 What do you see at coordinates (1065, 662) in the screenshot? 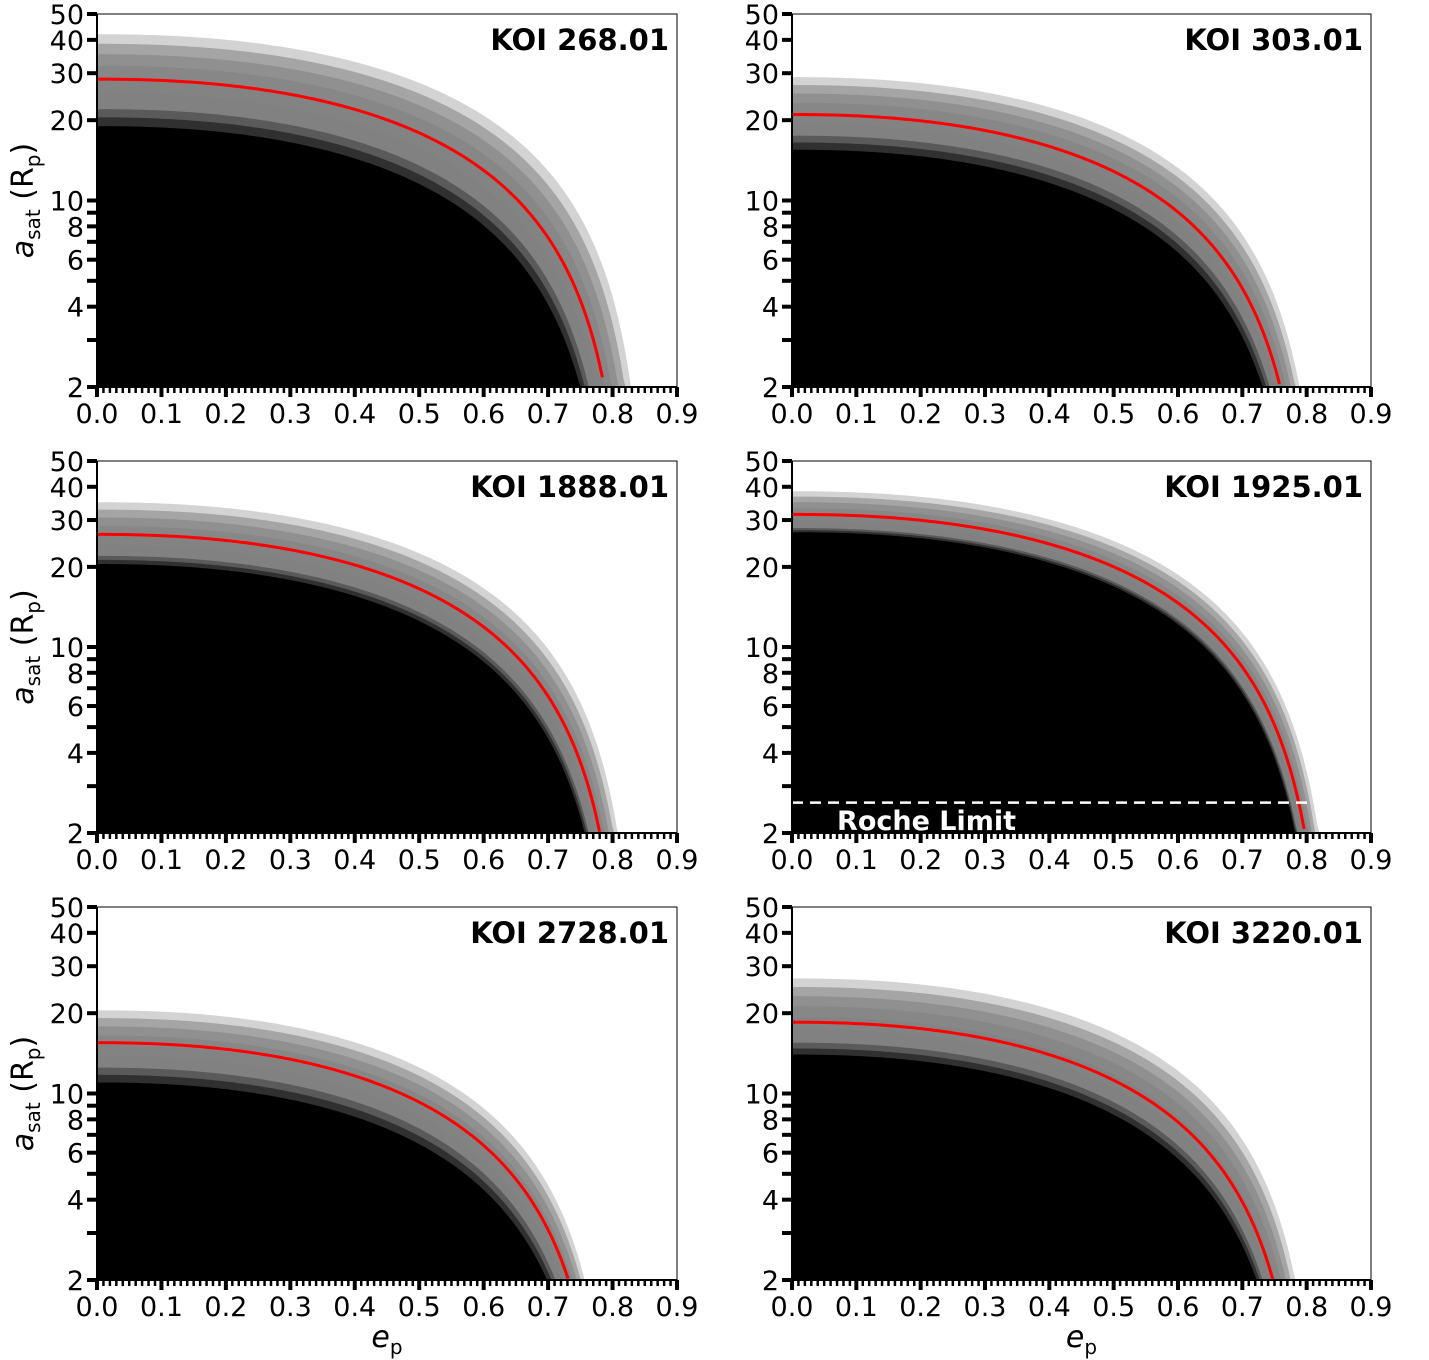
I see `plot-area: Roche Limit` at bounding box center [1065, 662].